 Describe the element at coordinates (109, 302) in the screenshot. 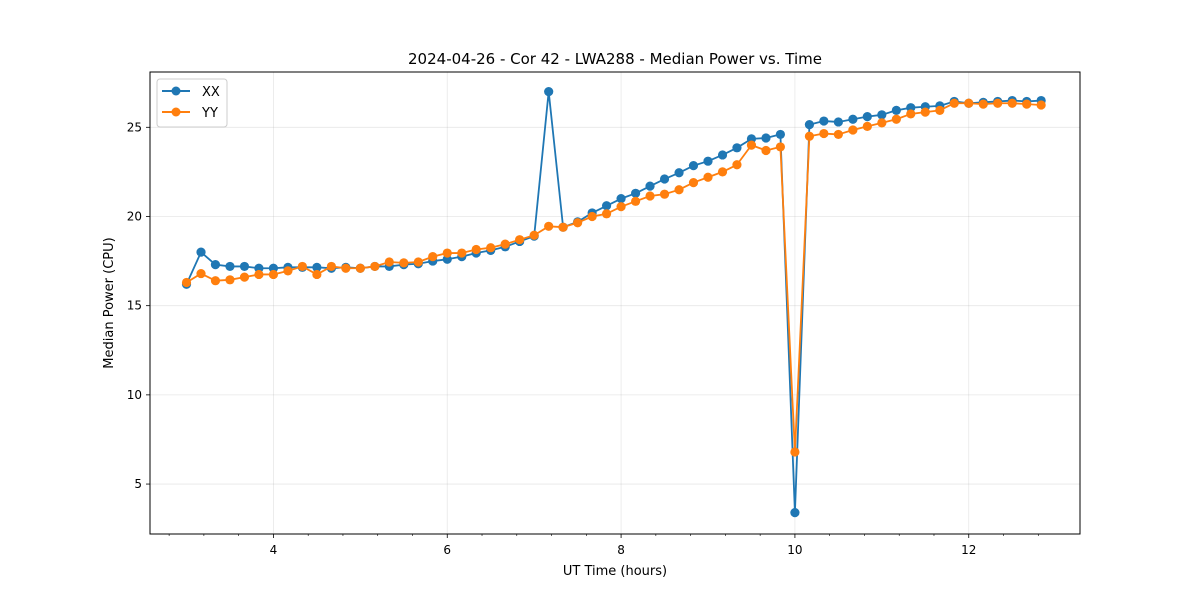

I see `y-axis-title: Median Power (CPU)` at that location.